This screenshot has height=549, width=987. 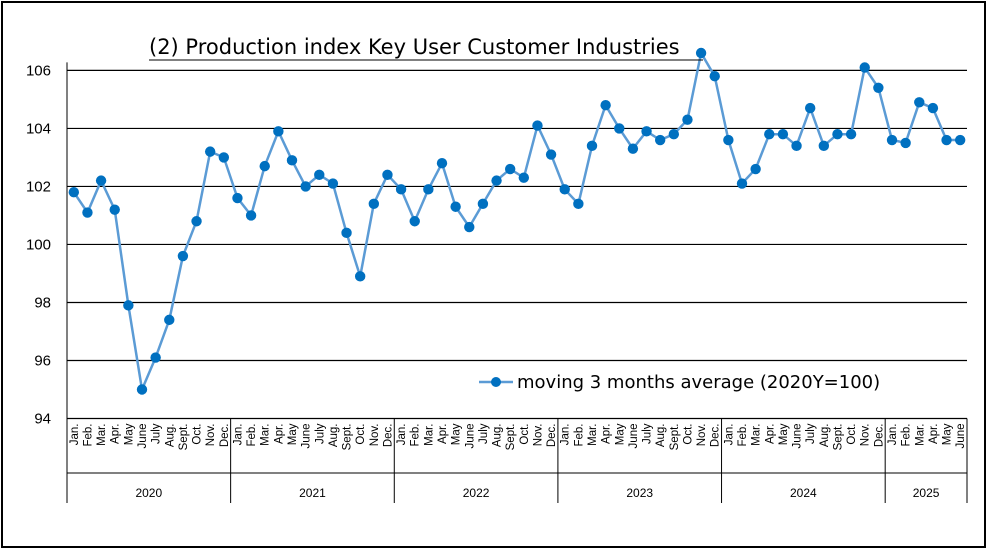 What do you see at coordinates (698, 382) in the screenshot?
I see `legend-label: moving 3 months average (2020Y=100)` at bounding box center [698, 382].